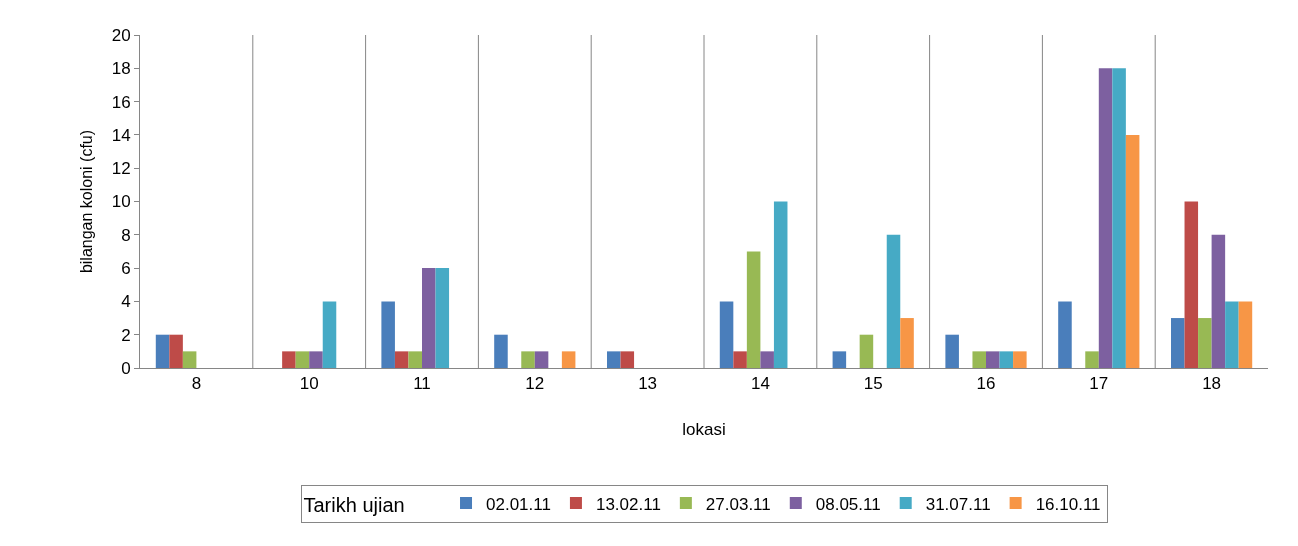  I want to click on legend-label: 08.05.11, so click(848, 504).